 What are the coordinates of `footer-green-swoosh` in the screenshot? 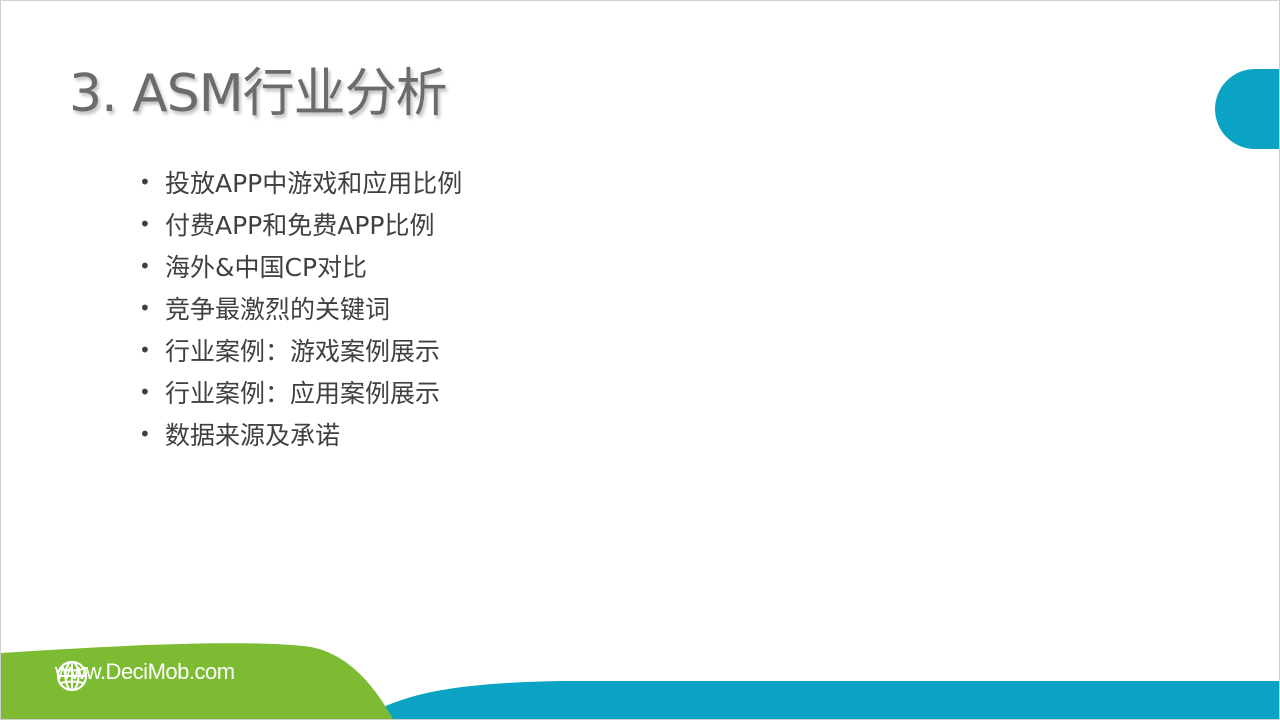 It's located at (197, 681).